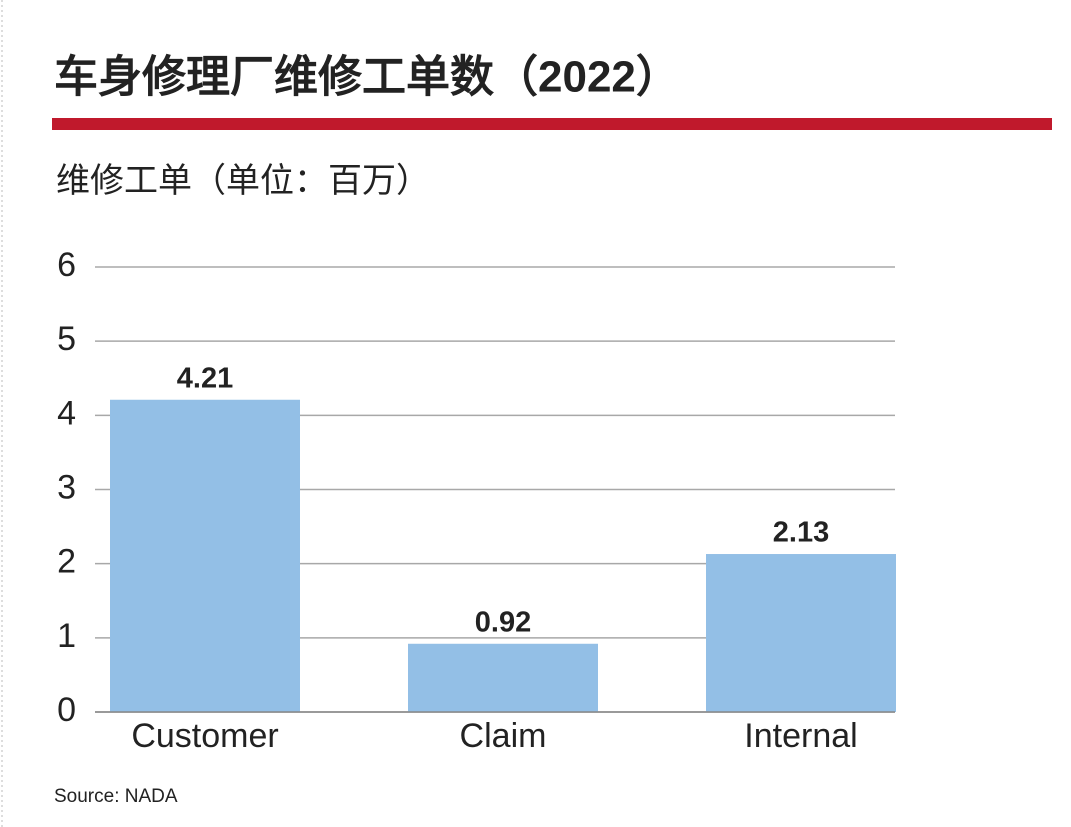 The width and height of the screenshot is (1071, 827). Describe the element at coordinates (801, 533) in the screenshot. I see `data-label: 2.13` at that location.